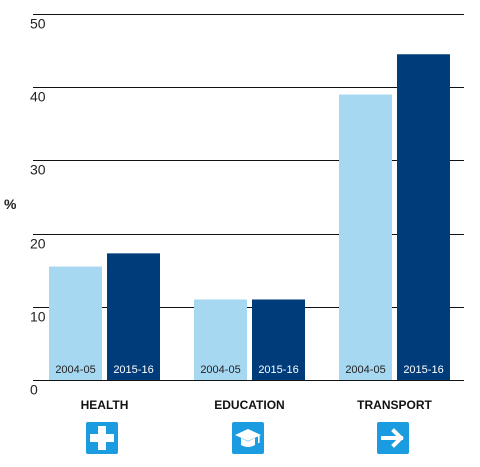  I want to click on arrow-right-icon, so click(393, 438).